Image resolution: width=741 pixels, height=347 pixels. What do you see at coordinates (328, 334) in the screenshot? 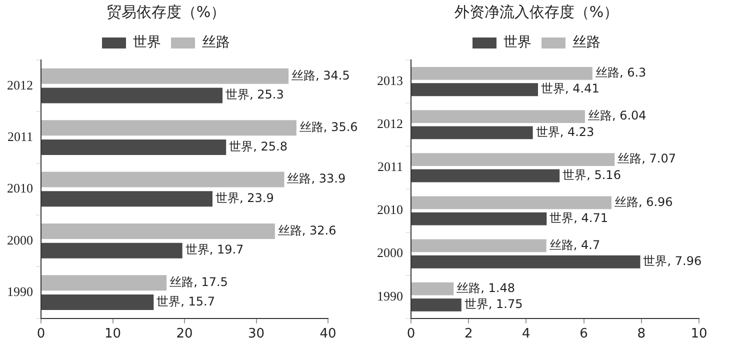
I see `x-tick-label: 40` at bounding box center [328, 334].